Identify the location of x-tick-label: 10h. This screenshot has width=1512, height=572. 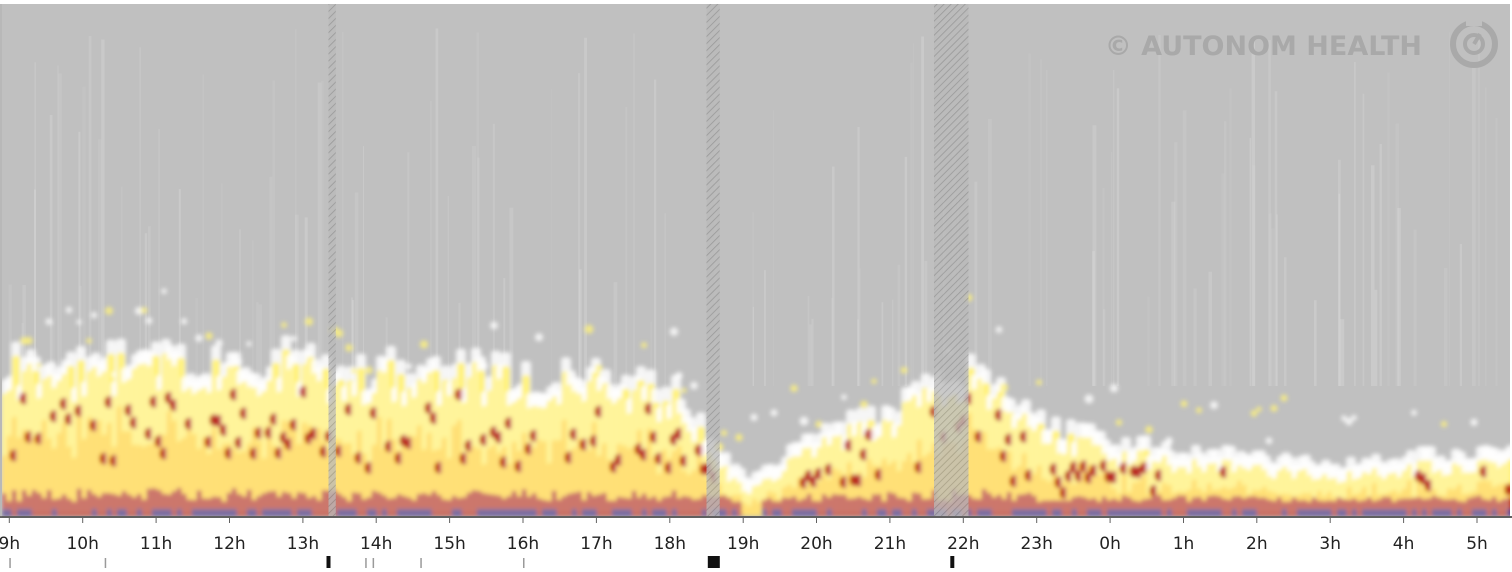
(82, 544).